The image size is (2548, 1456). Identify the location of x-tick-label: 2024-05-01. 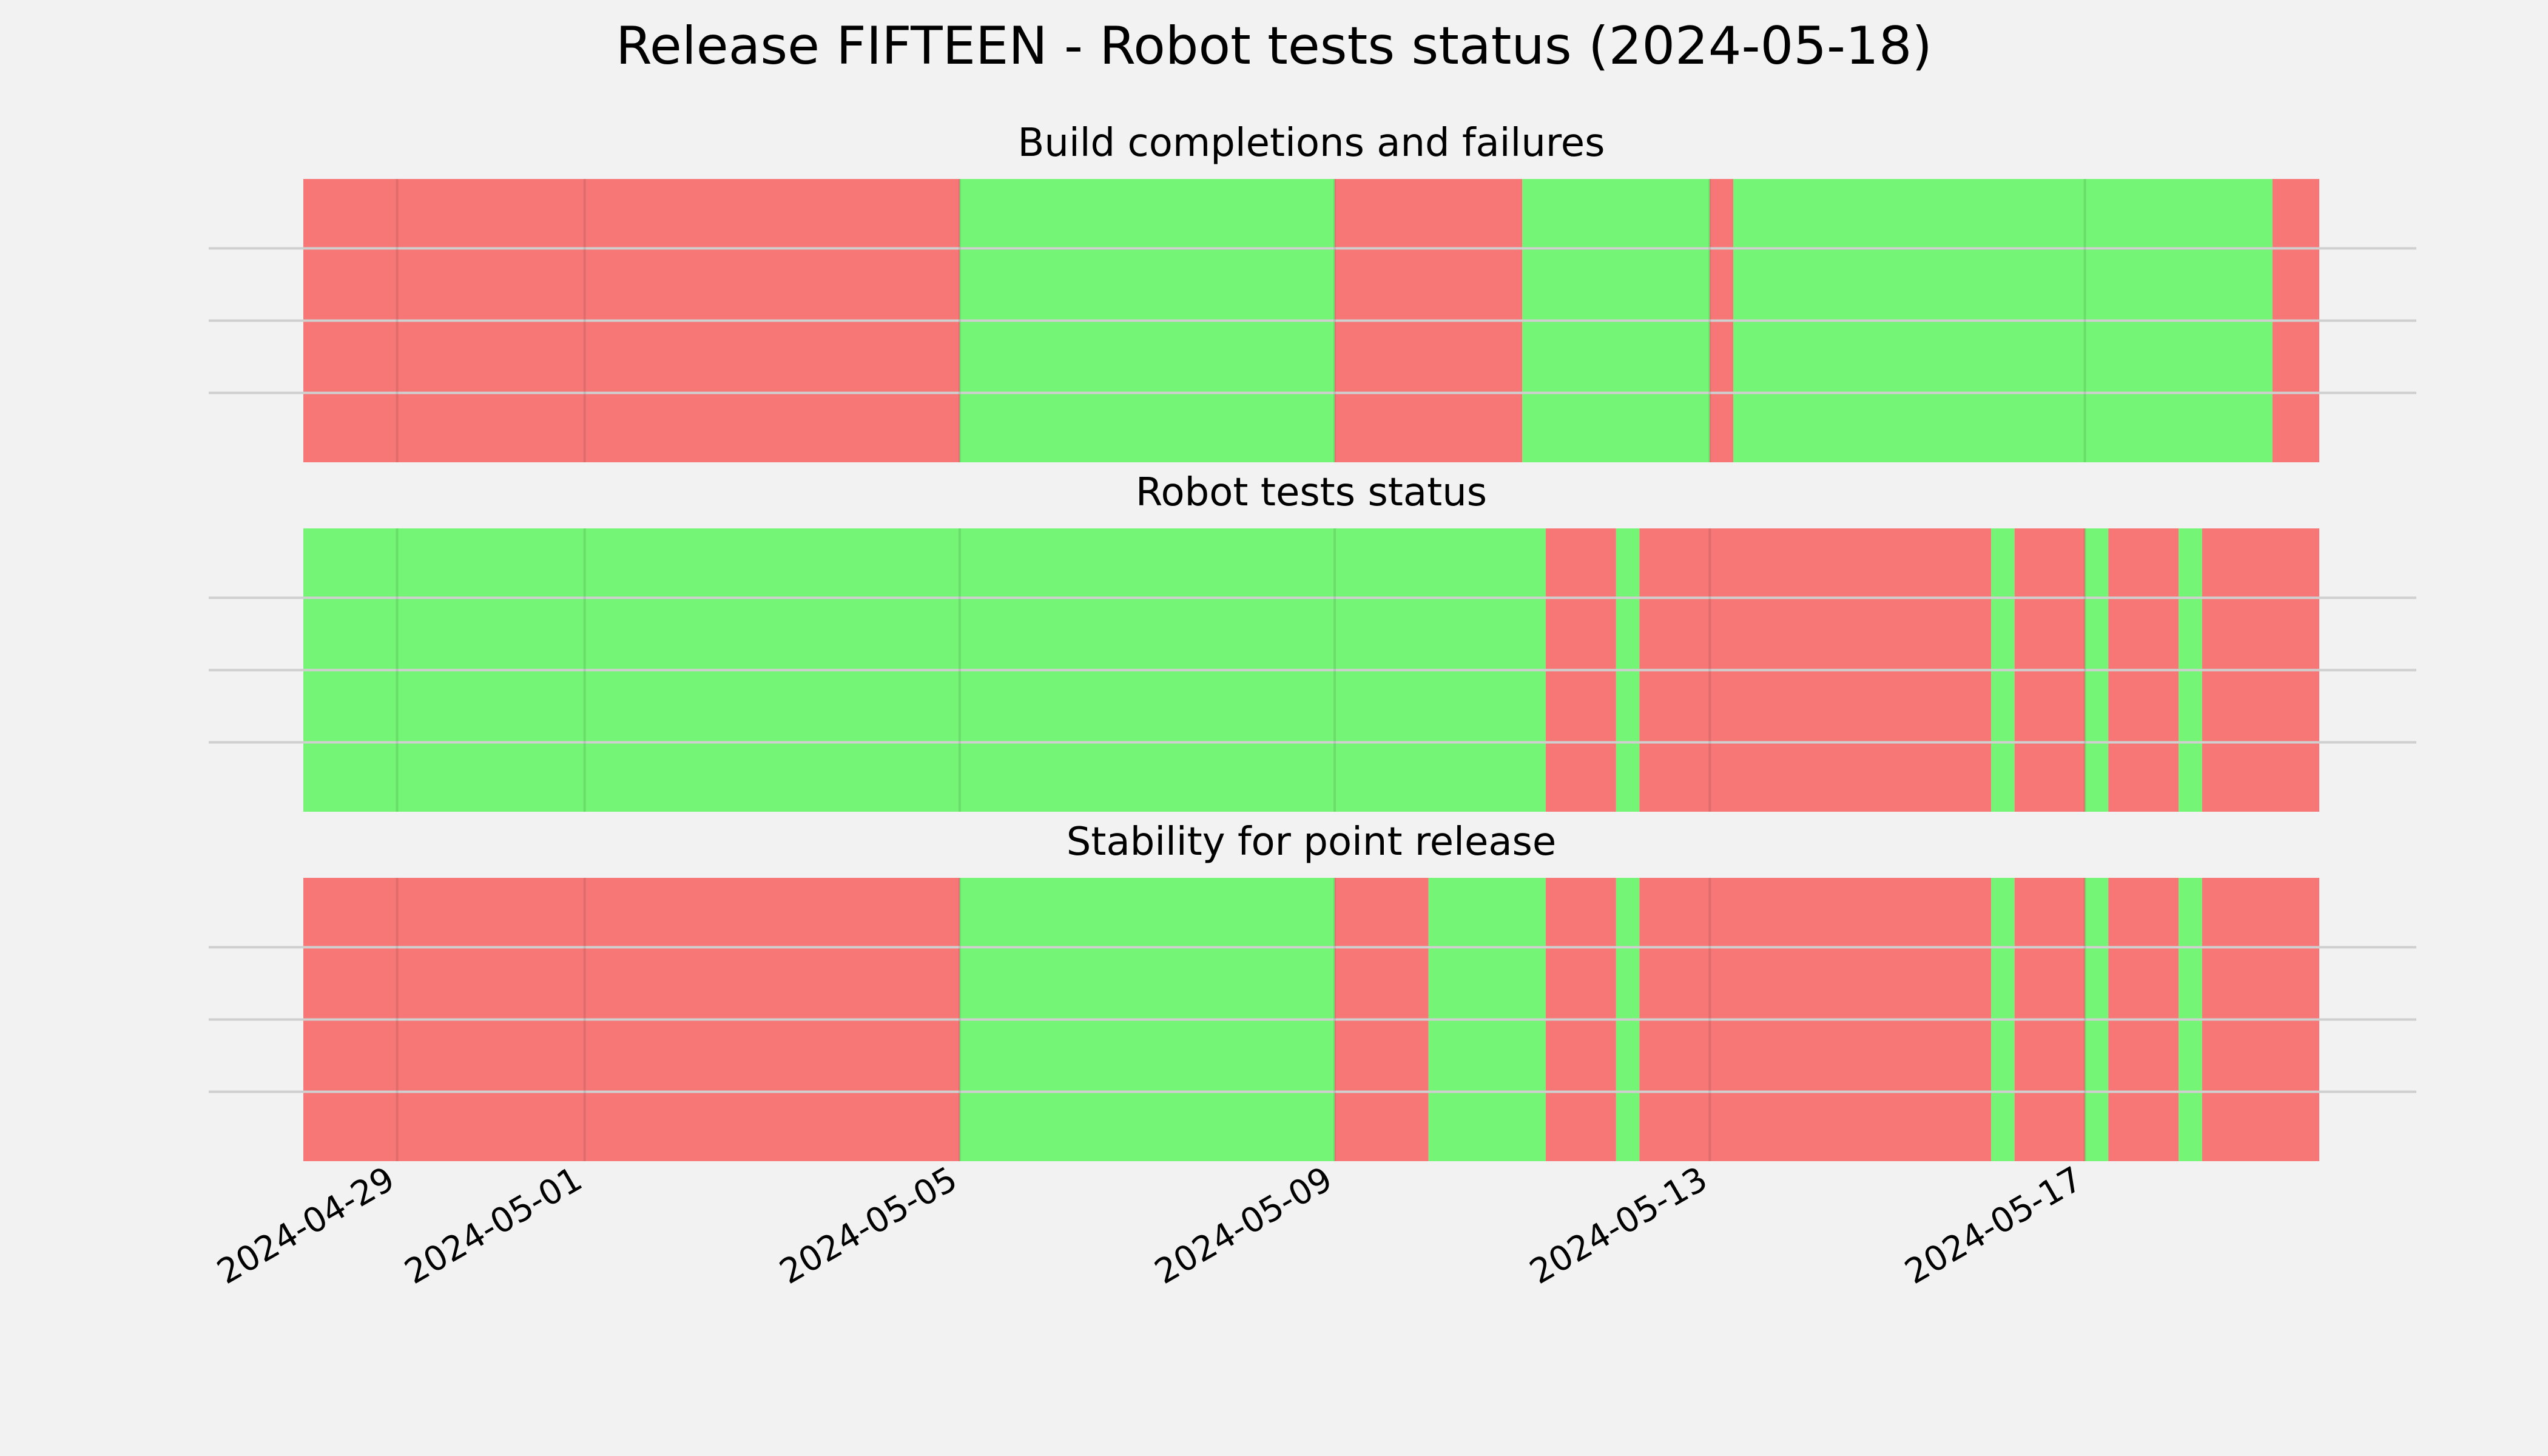
(493, 1225).